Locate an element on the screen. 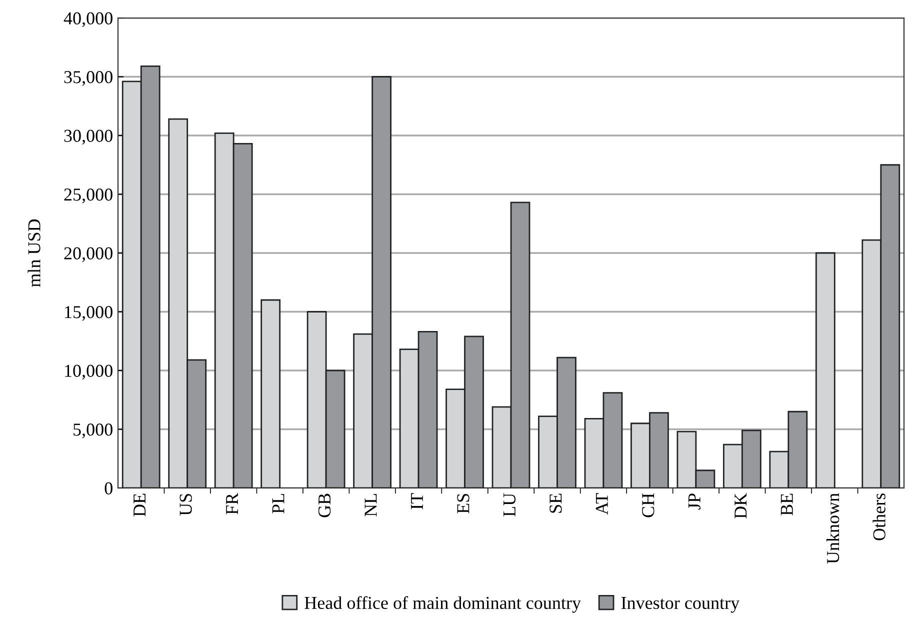  y-tick-label: 35,000 is located at coordinates (88, 78).